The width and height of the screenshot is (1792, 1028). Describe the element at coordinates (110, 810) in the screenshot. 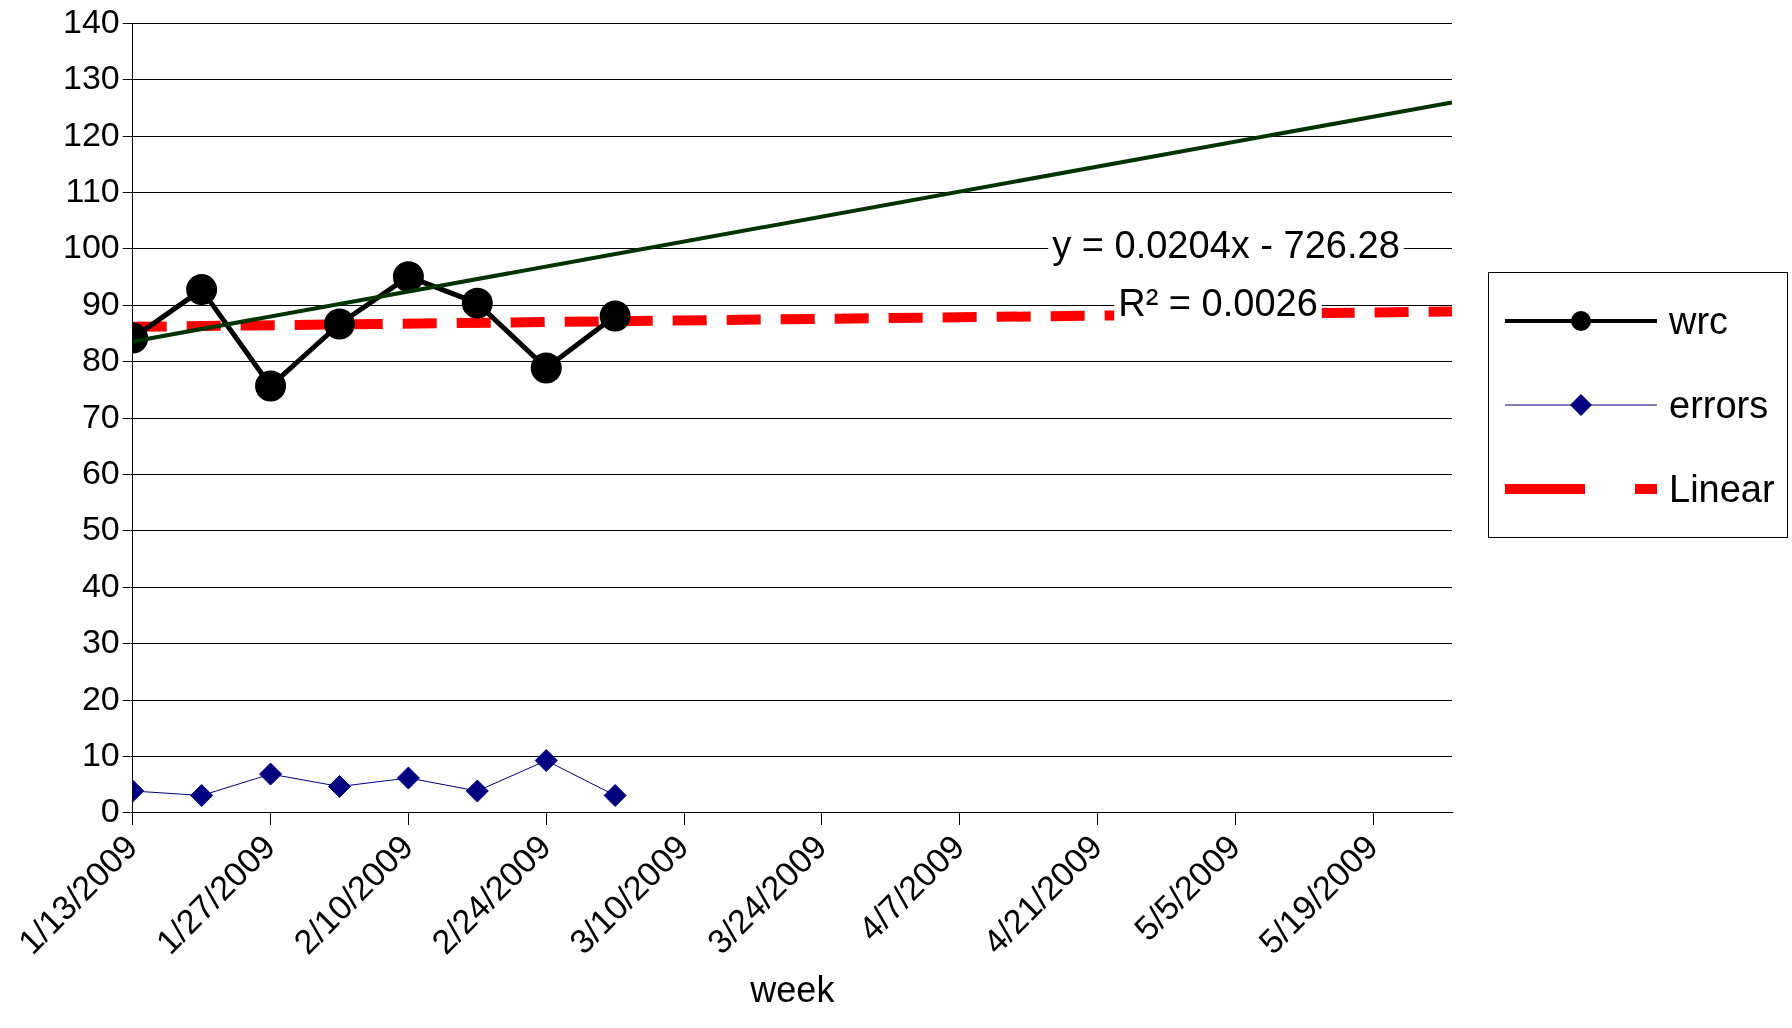

I see `y-tick-label: 0` at that location.